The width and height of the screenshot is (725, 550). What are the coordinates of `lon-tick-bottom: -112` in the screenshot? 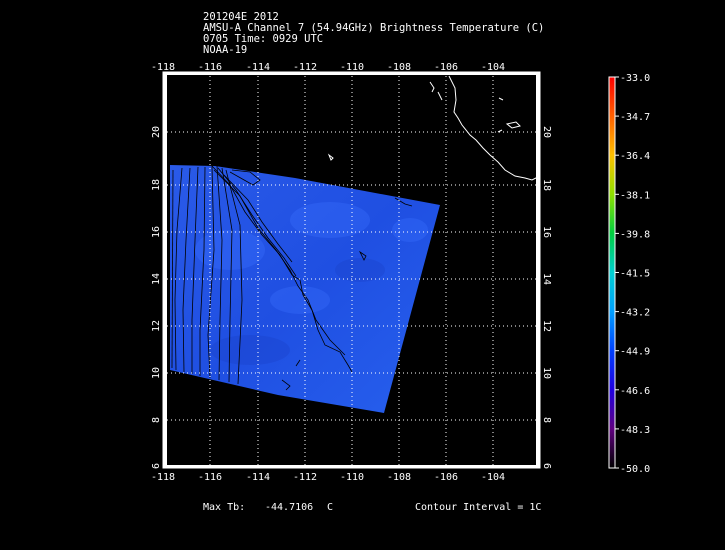 It's located at (305, 477).